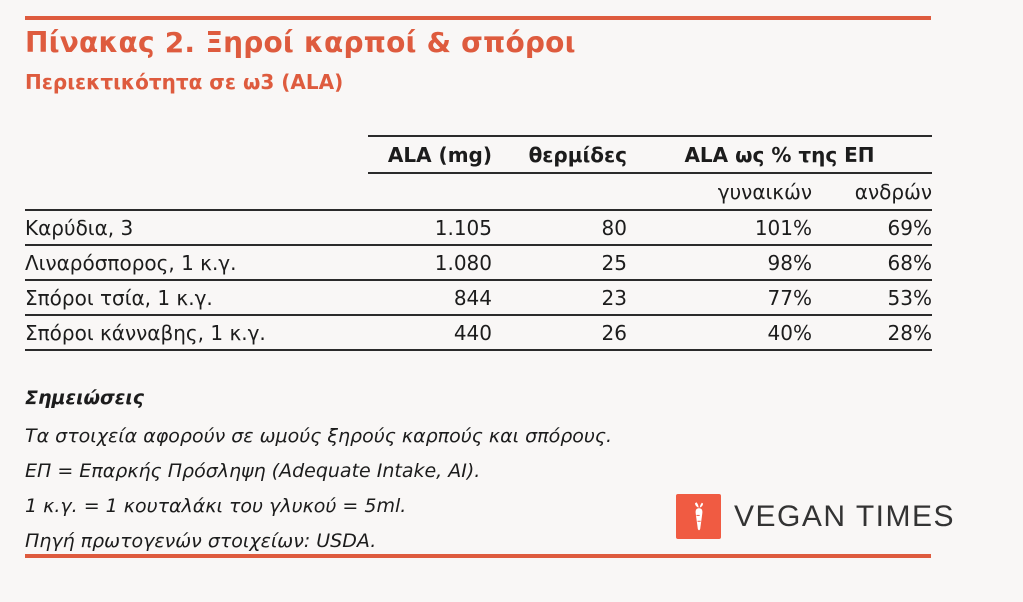  I want to click on cell-ala-mg: 440, so click(430, 333).